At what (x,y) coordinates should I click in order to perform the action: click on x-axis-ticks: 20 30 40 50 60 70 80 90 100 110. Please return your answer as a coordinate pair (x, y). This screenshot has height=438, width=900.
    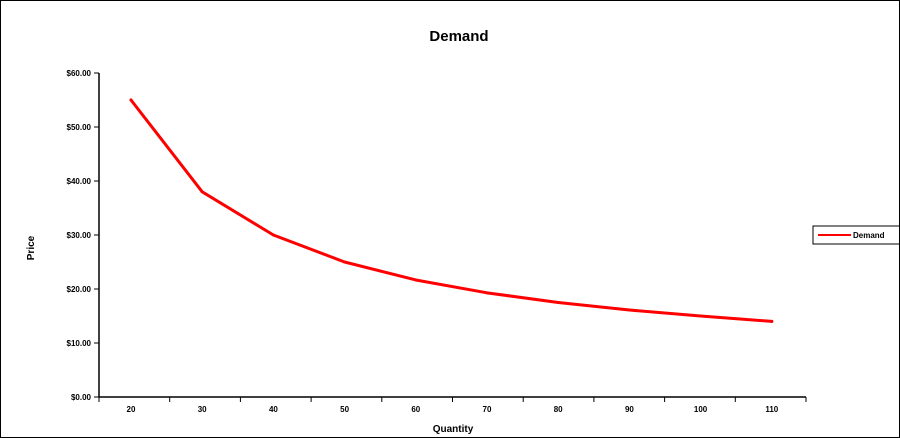
    Looking at the image, I should click on (452, 405).